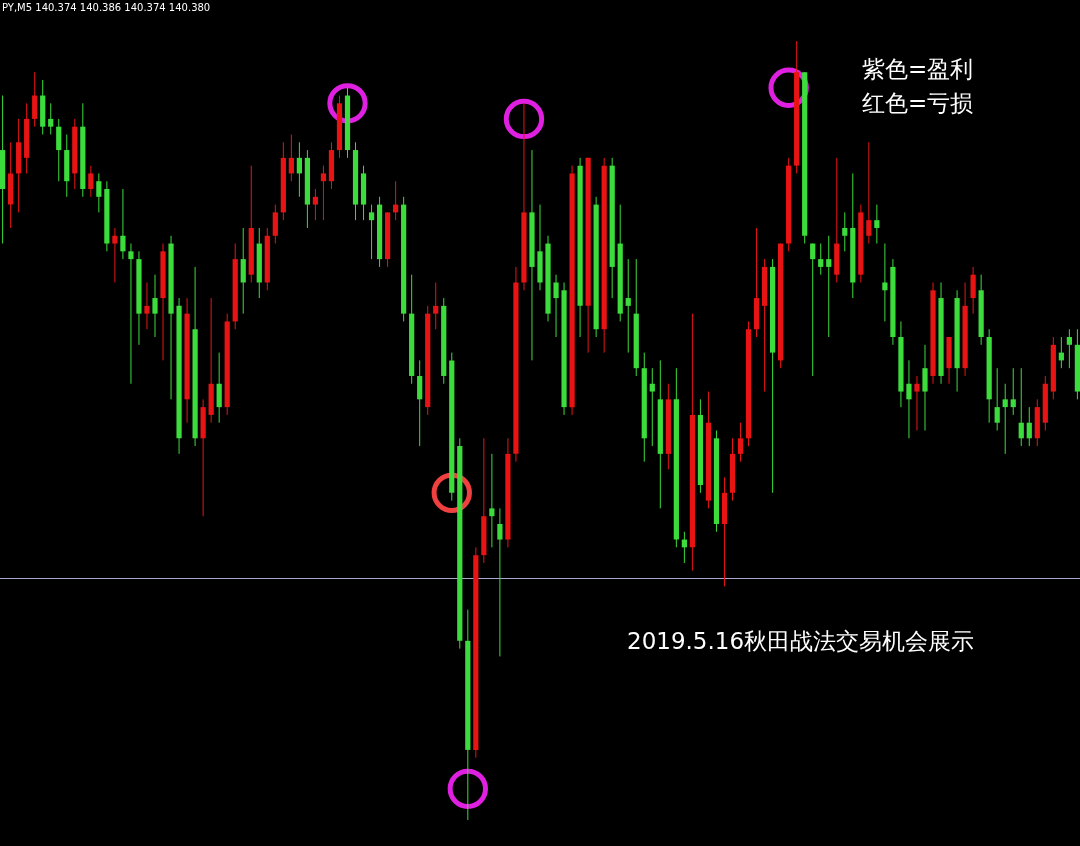  What do you see at coordinates (918, 103) in the screenshot?
I see `annotation: 红色=亏损` at bounding box center [918, 103].